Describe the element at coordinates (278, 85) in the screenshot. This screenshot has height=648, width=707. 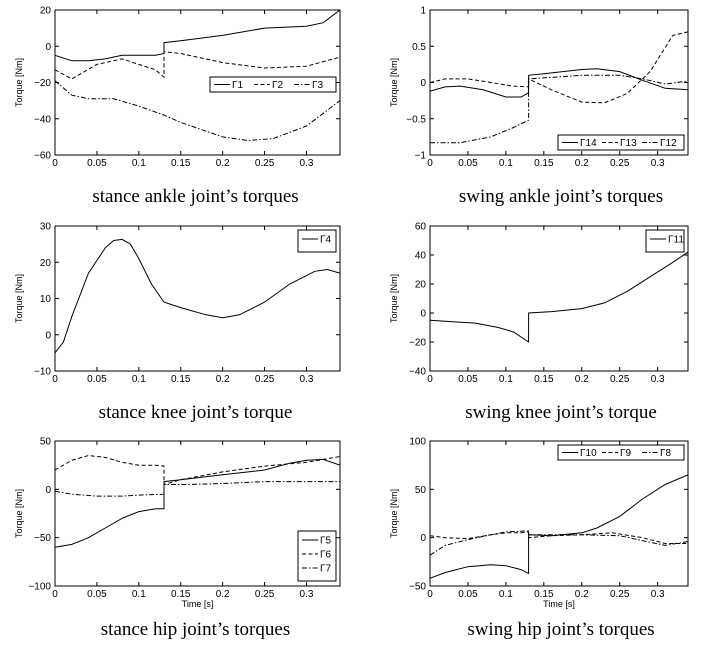
I see `legend-label-Γ2: Γ2` at that location.